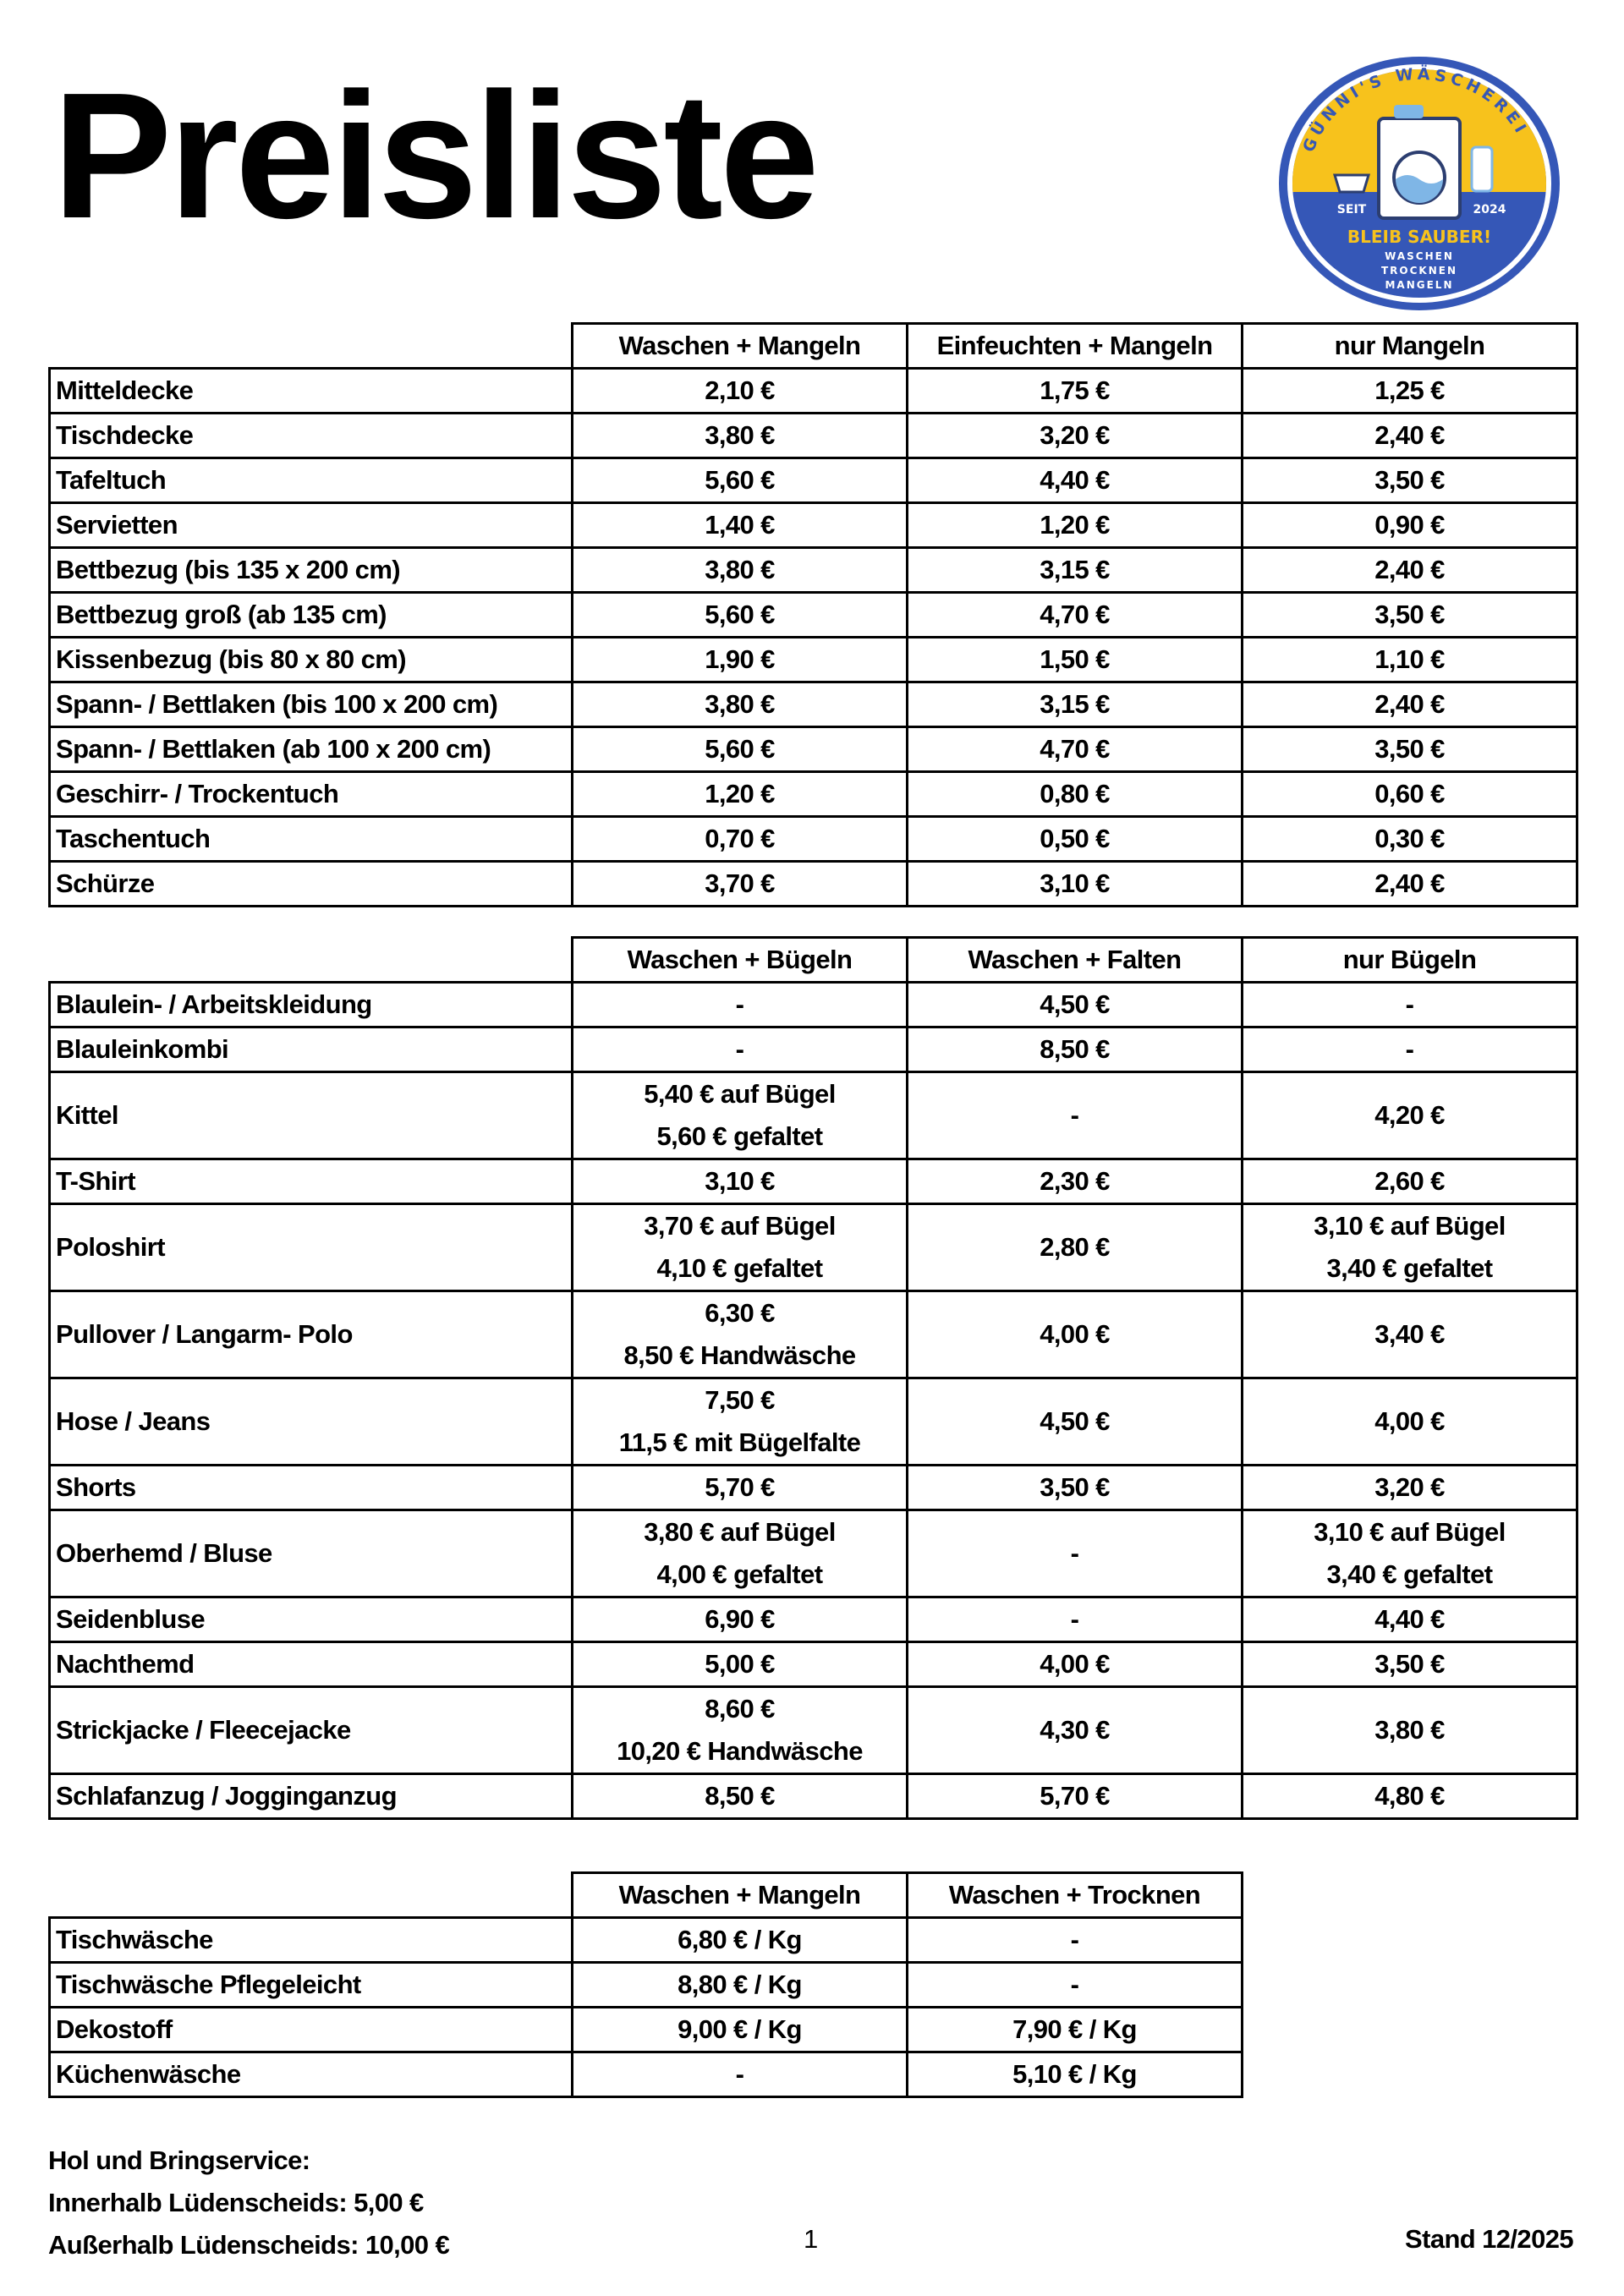  I want to click on item-name: Seidenbluse, so click(311, 1619).